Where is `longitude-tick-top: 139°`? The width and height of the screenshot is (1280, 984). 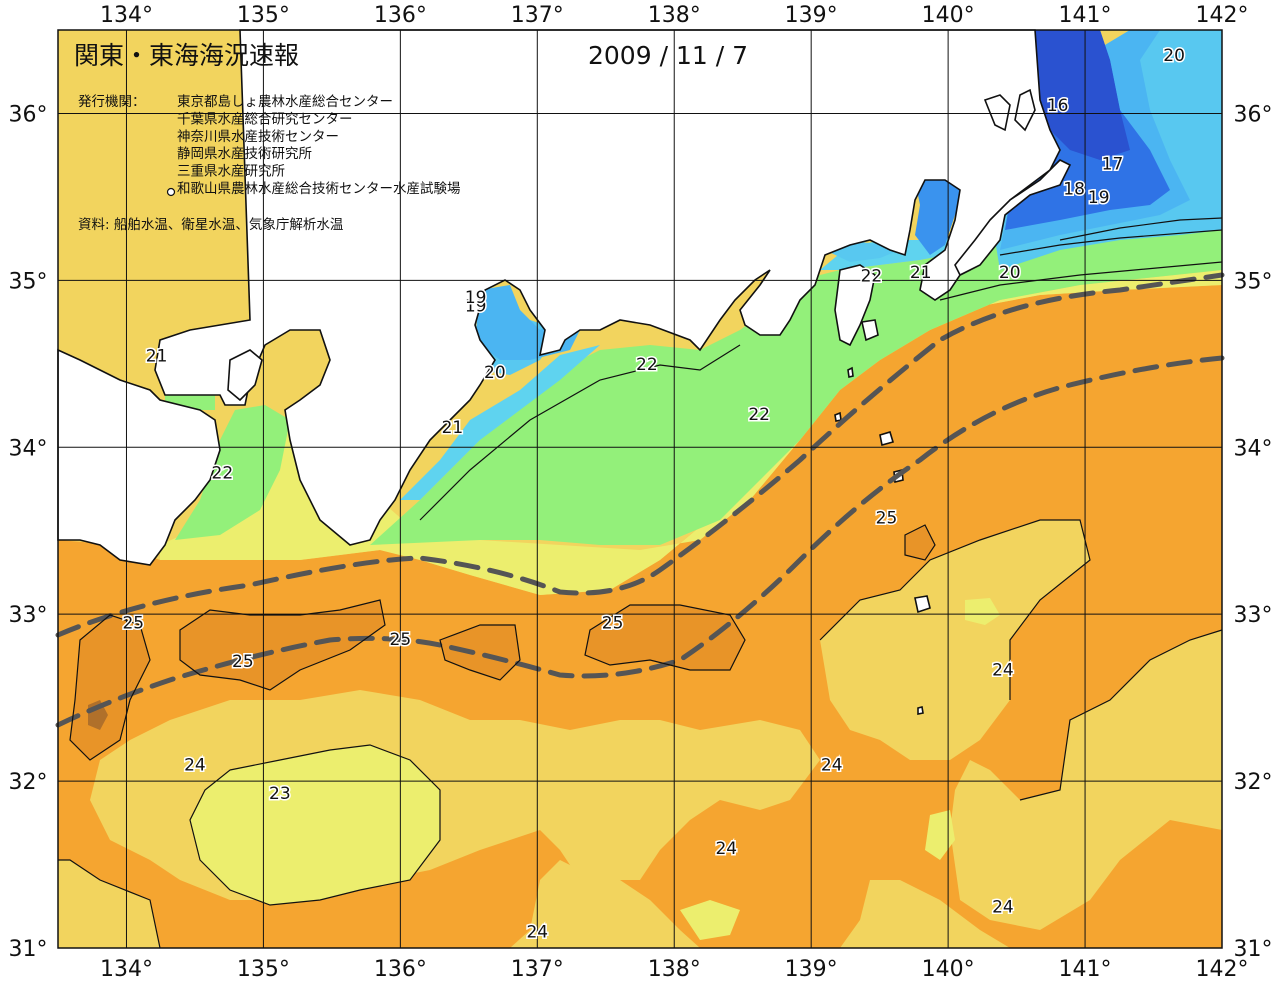 longitude-tick-top: 139° is located at coordinates (811, 15).